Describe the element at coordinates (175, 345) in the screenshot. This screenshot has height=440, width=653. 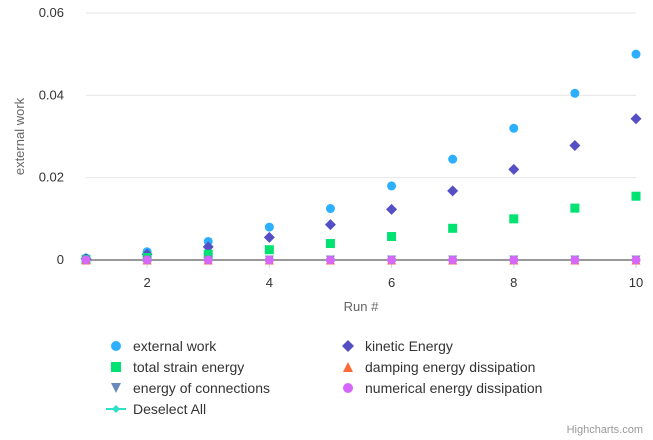
I see `legend-label: external work` at that location.